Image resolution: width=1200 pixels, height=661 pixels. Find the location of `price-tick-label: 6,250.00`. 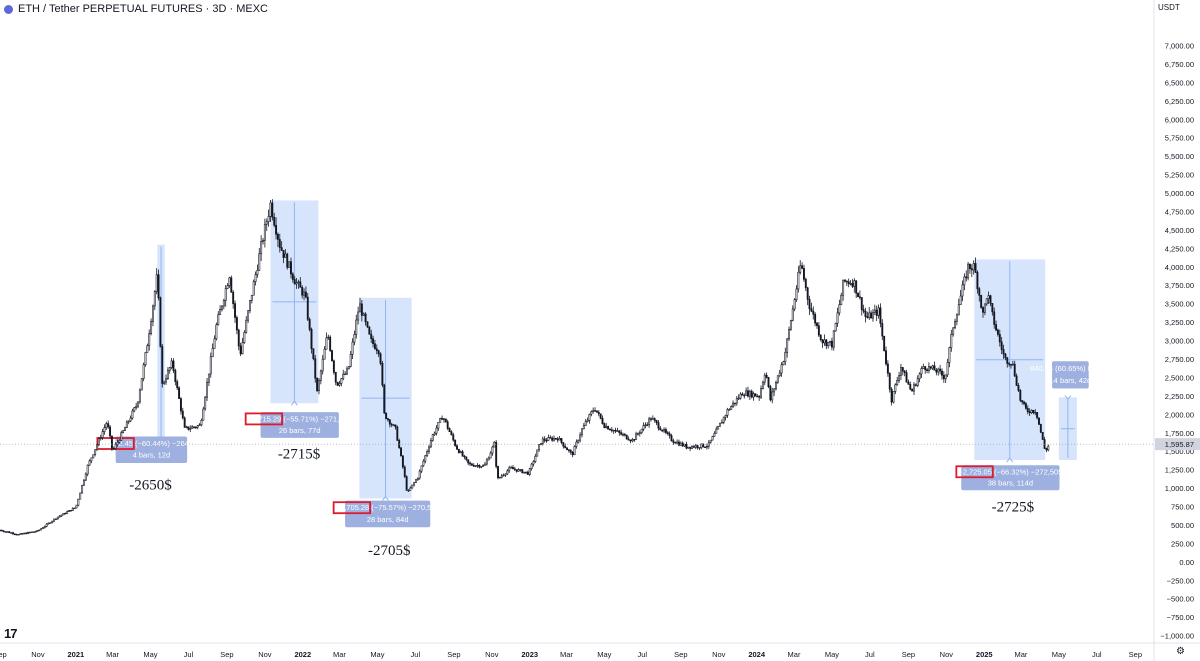

price-tick-label: 6,250.00 is located at coordinates (1179, 101).